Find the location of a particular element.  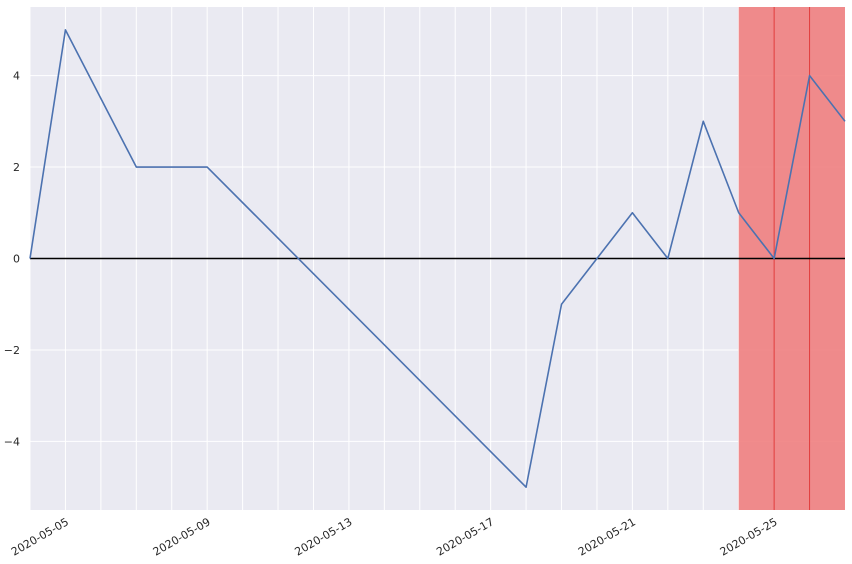

x-tick-label: 2020-05-17 is located at coordinates (465, 536).